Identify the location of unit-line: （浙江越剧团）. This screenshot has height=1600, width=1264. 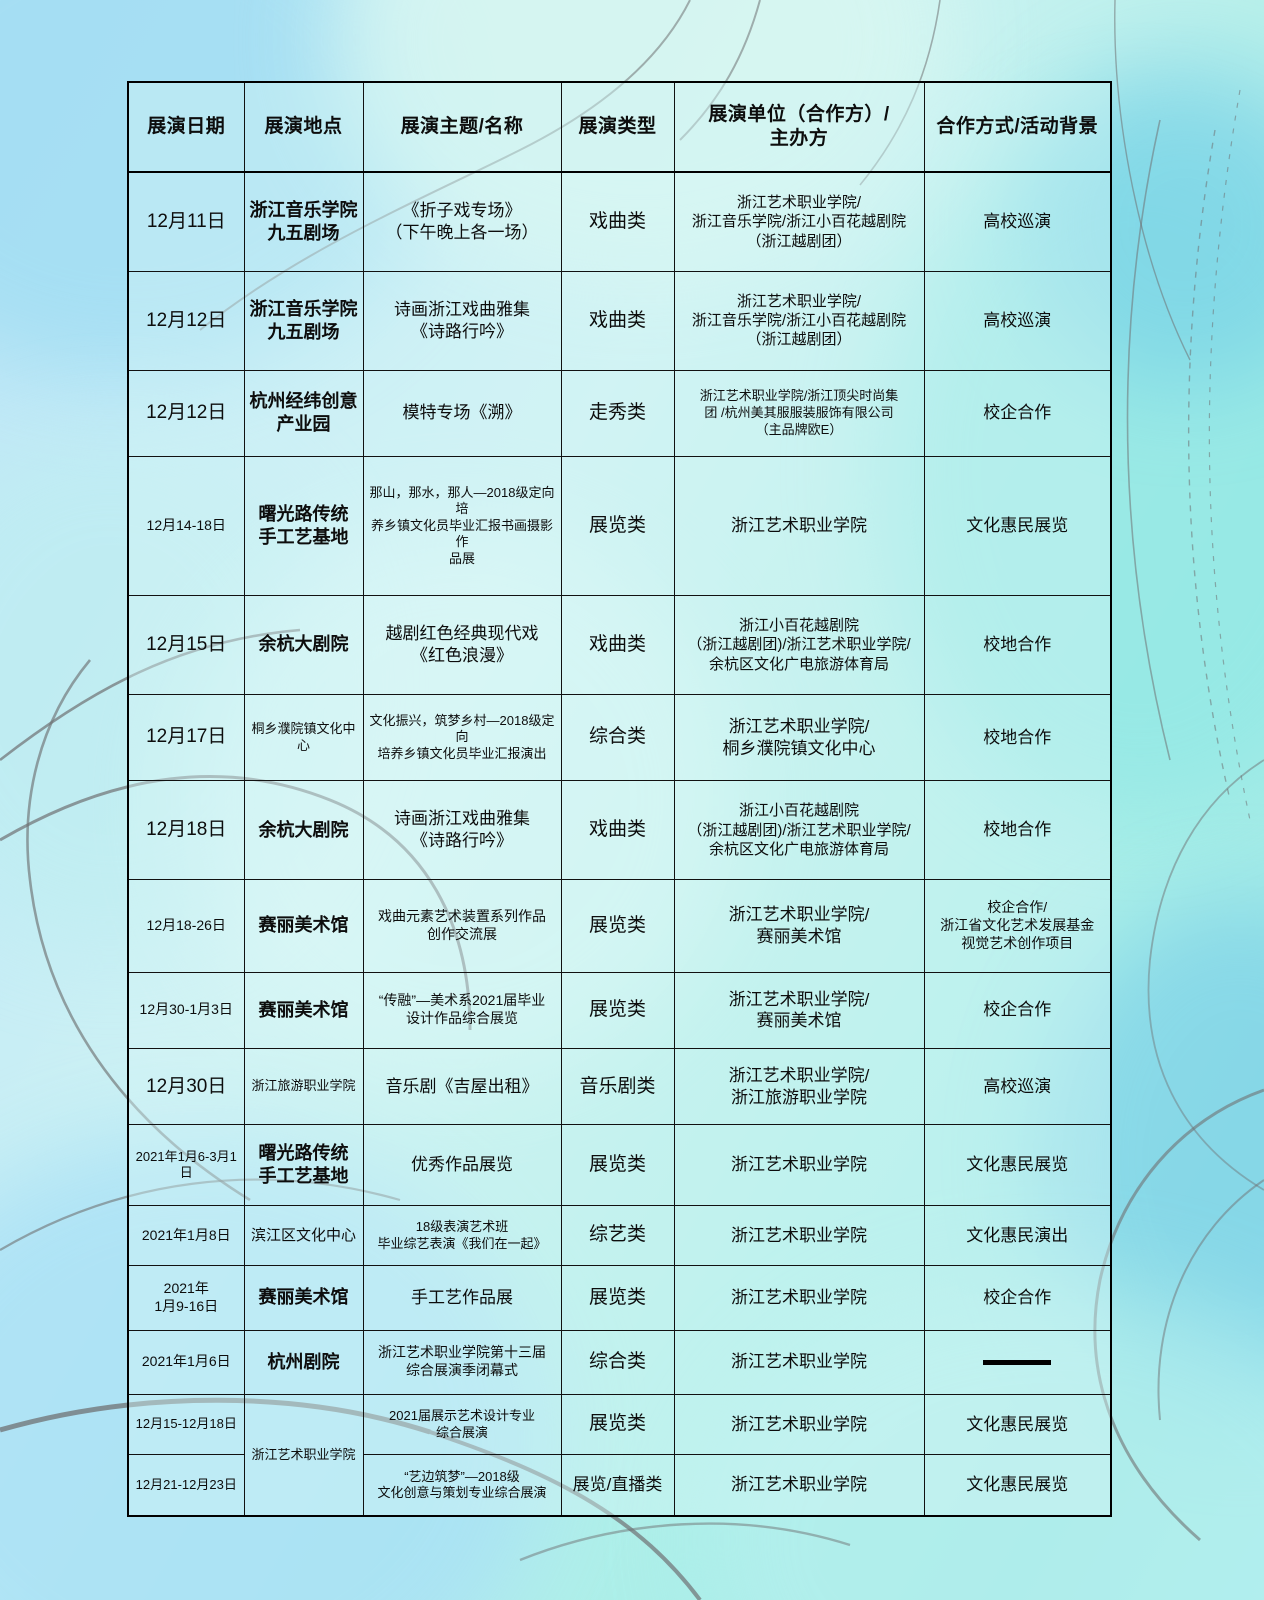
(799, 340).